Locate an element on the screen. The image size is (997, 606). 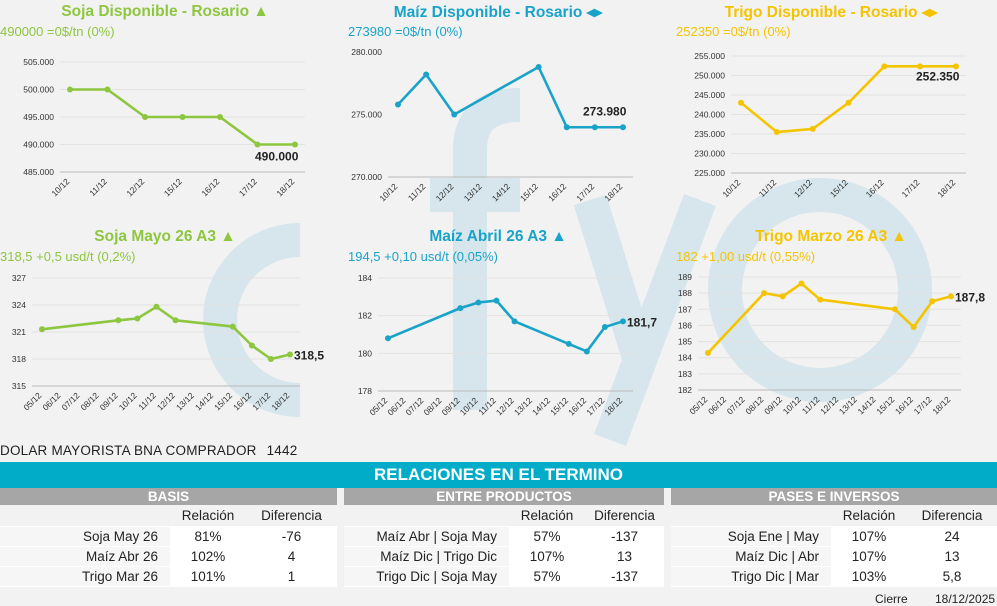
last-value-label: 318,5 is located at coordinates (309, 356).